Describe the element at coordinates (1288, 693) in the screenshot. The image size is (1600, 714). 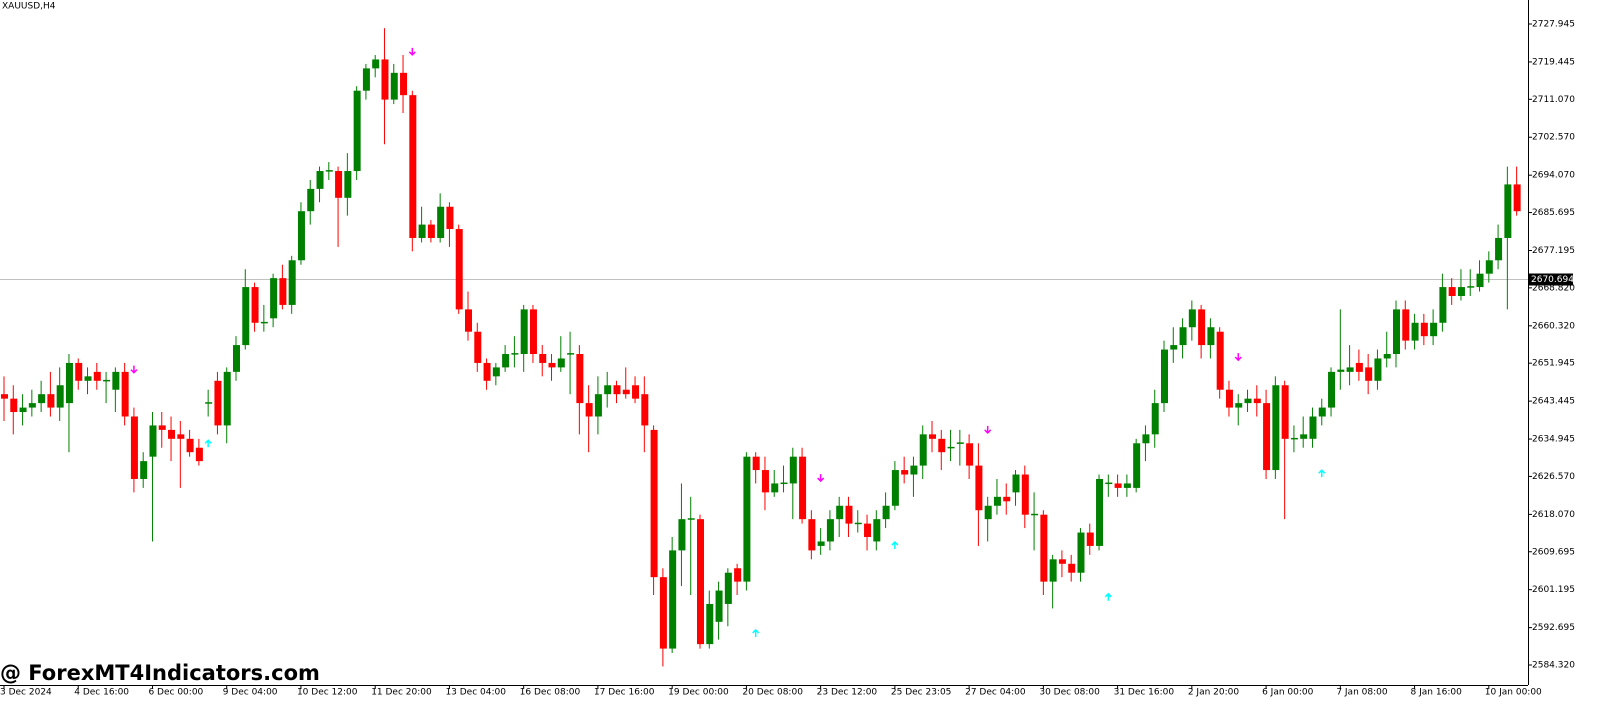
I see `x-tick-label: 6 Jan 00:00` at that location.